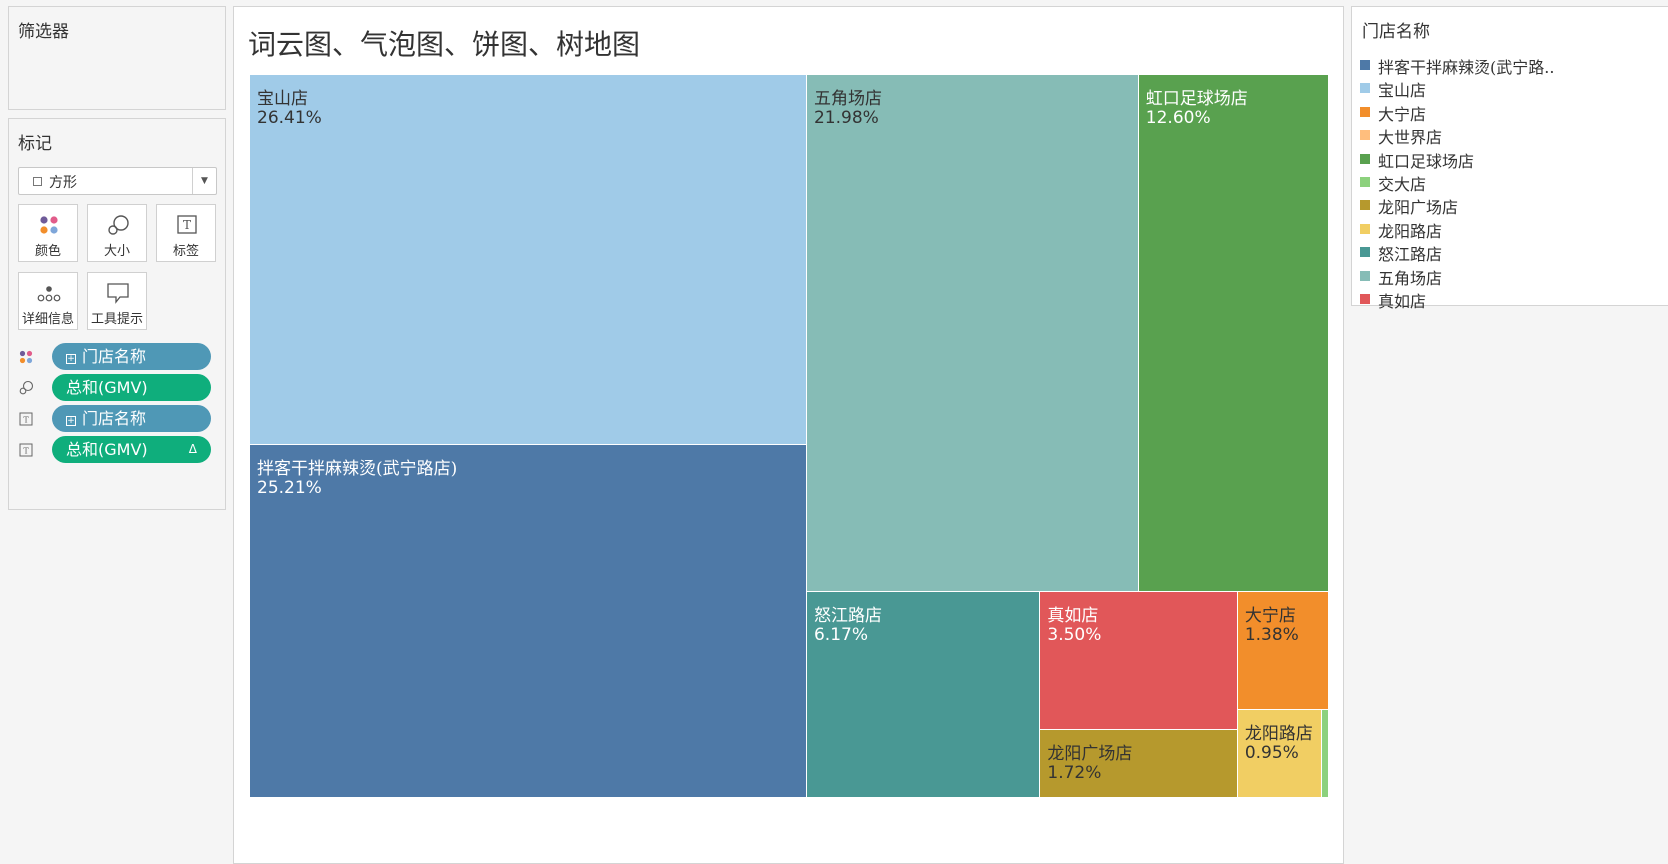 The width and height of the screenshot is (1668, 864). I want to click on legend-label: 宝山店, so click(1402, 91).